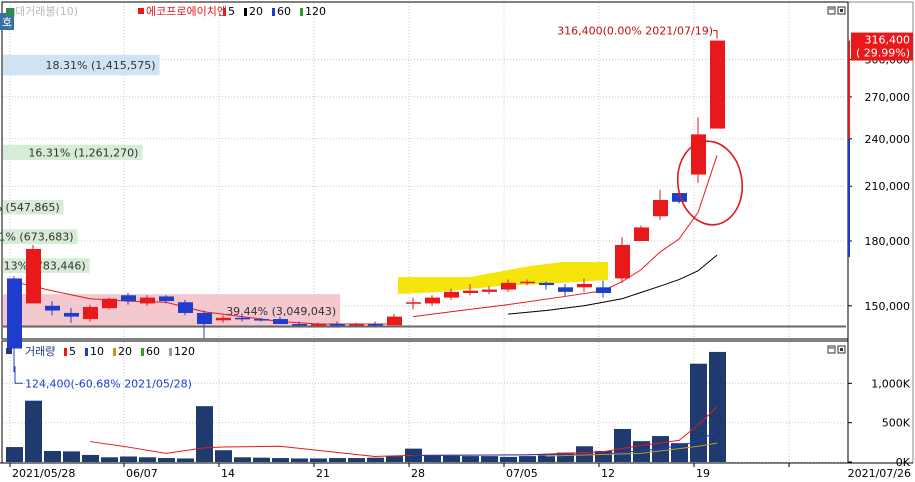  What do you see at coordinates (403, 431) in the screenshot?
I see `volume-ma5-line` at bounding box center [403, 431].